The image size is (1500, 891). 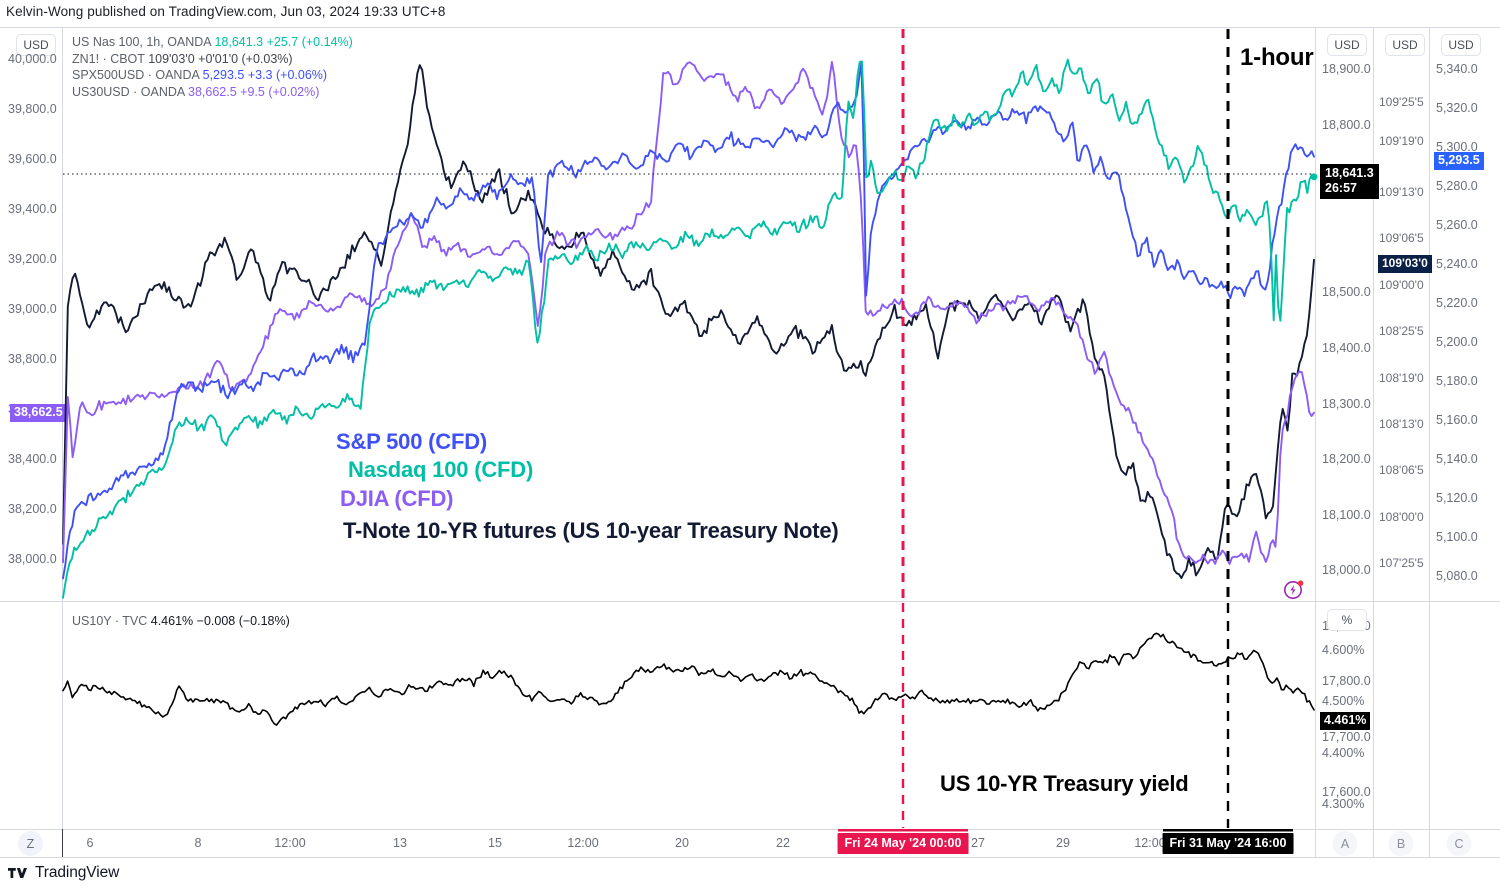 I want to click on legend-row: ZN1! · CBOT 109'03'0 +0'01'0 (+0.03%), so click(x=212, y=59).